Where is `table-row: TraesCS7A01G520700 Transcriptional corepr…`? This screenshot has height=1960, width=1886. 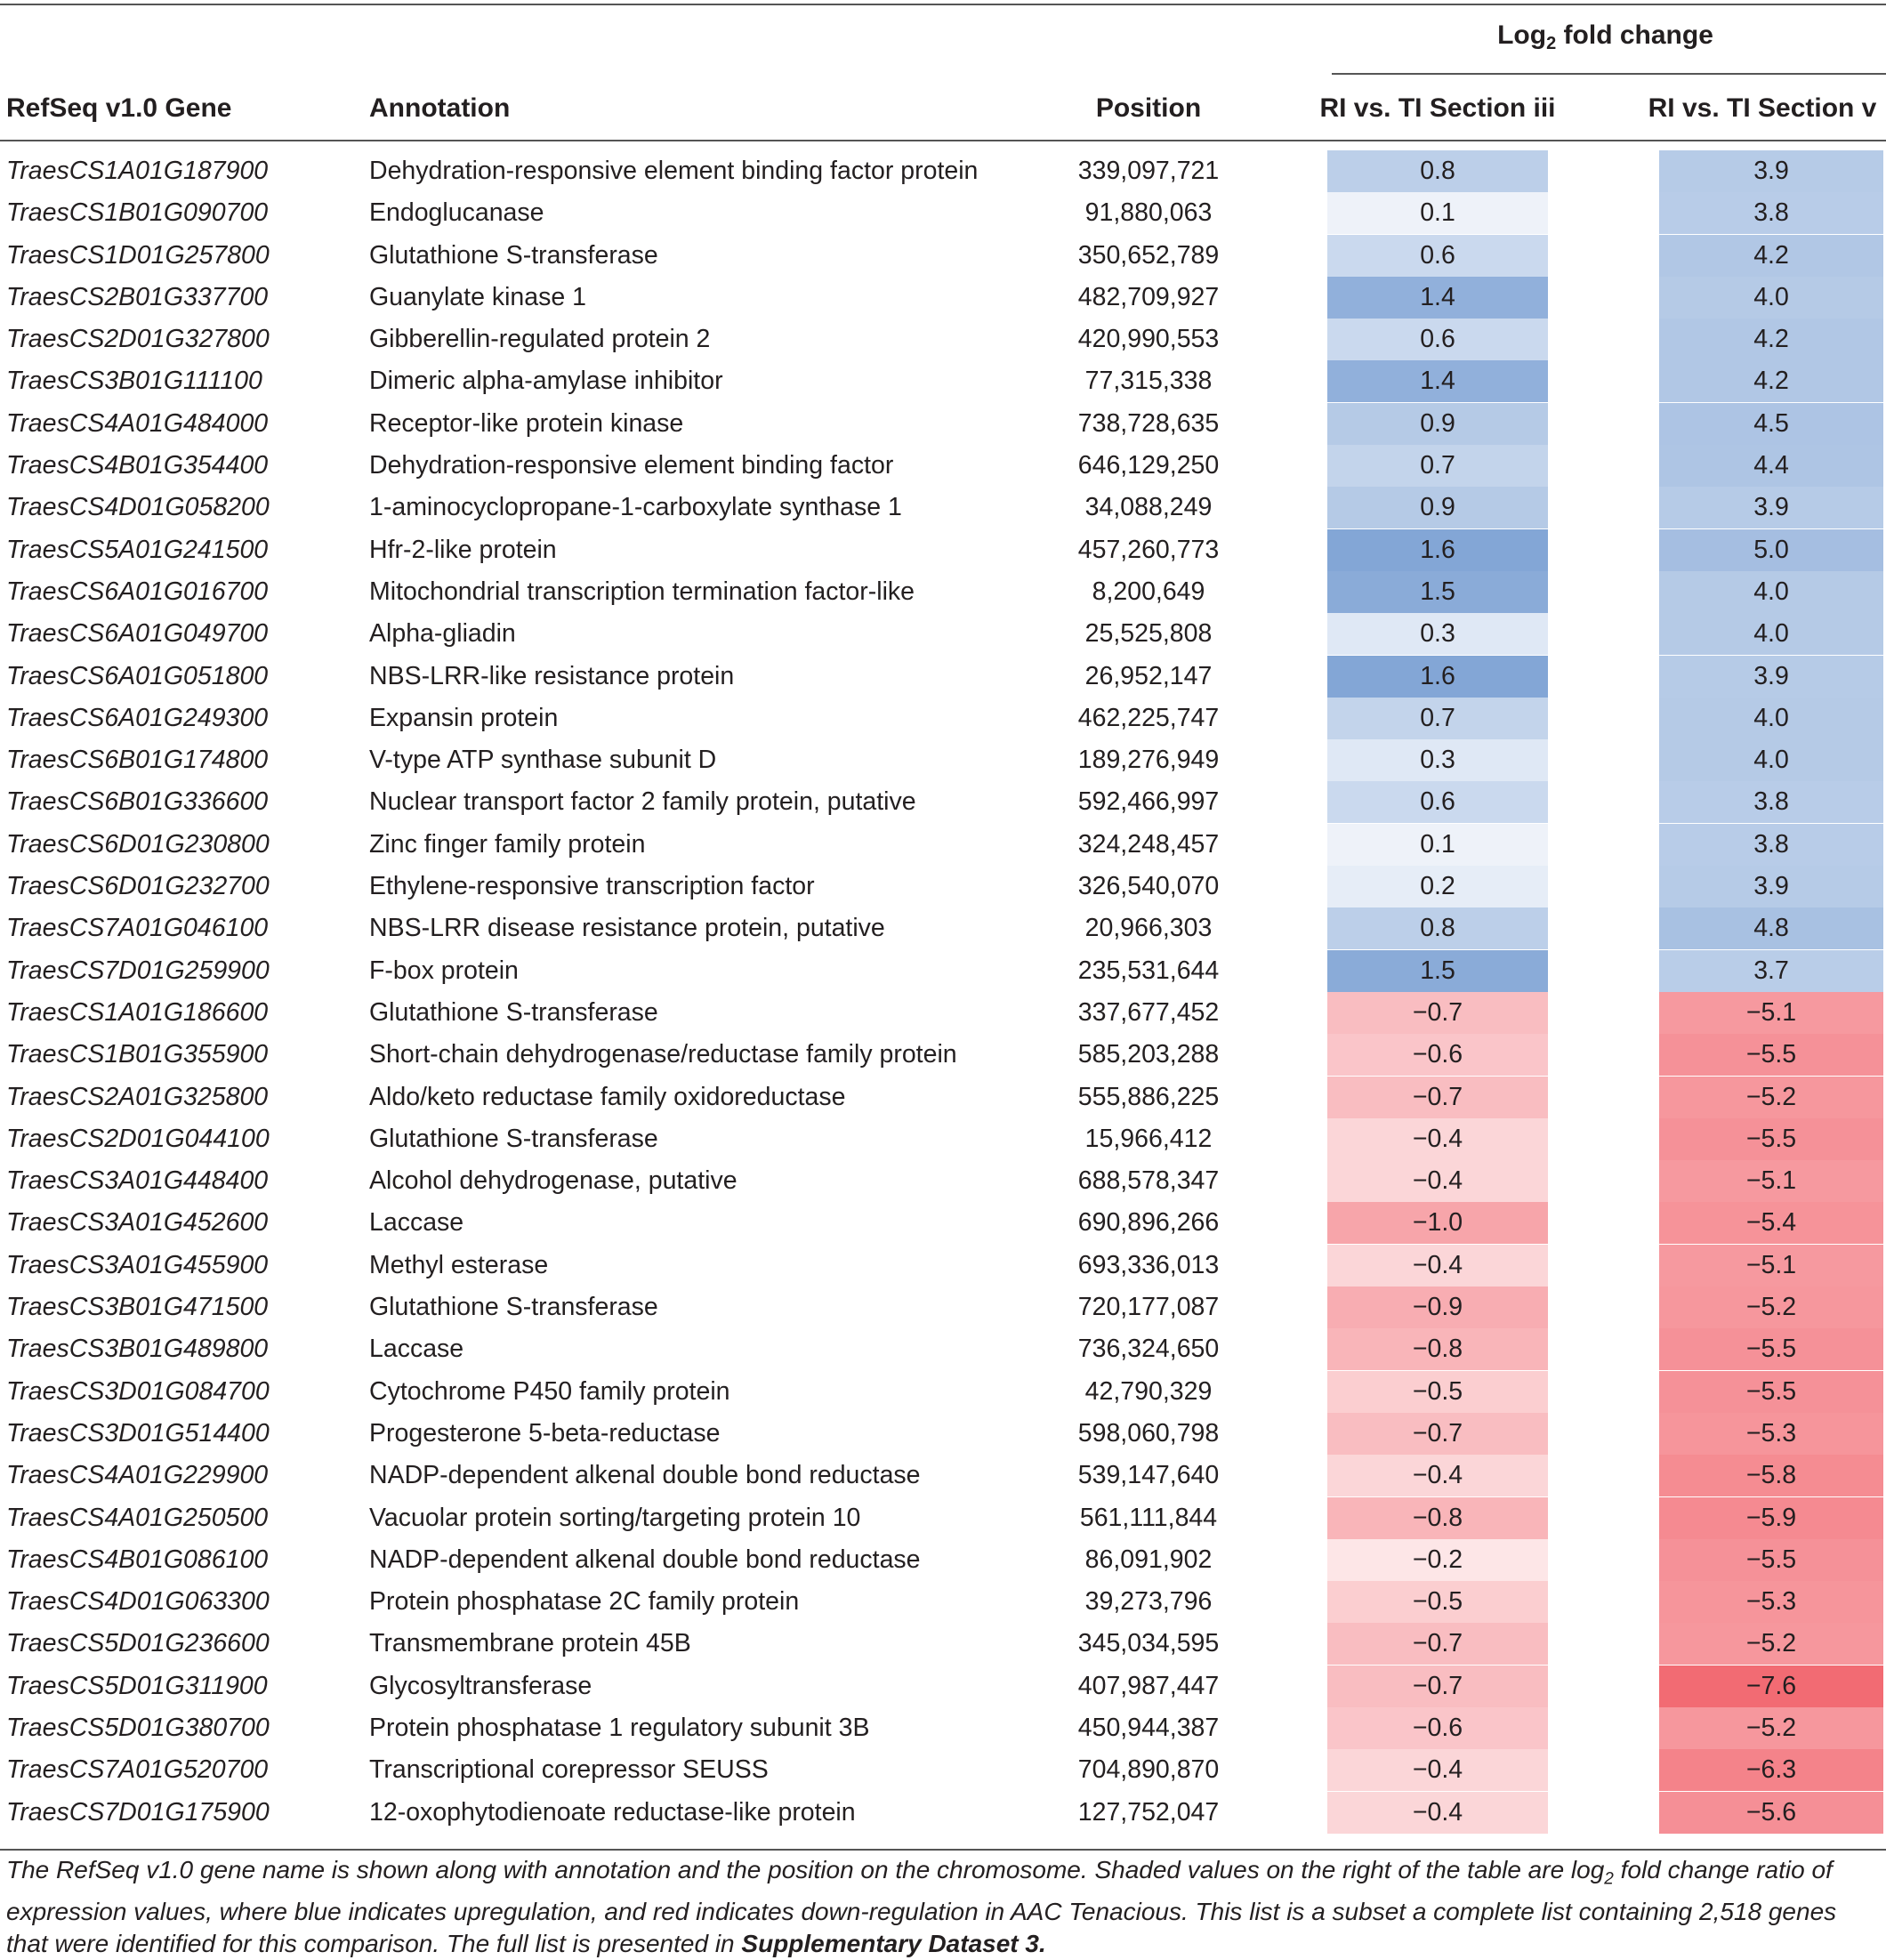 table-row: TraesCS7A01G520700 Transcriptional corepr… is located at coordinates (943, 1771).